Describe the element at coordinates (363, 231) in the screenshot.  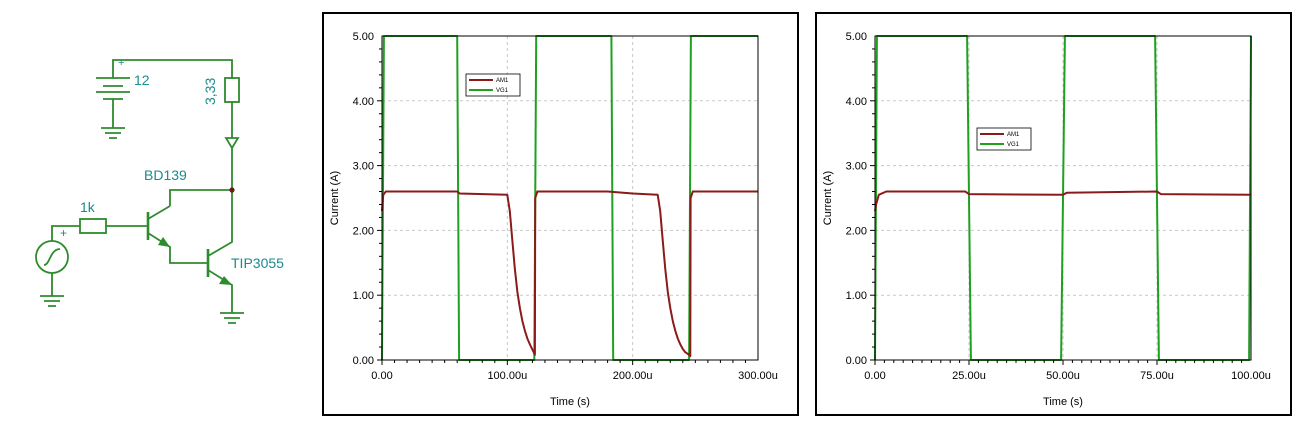
I see `chart-1-y-tick-label: 2.00` at that location.